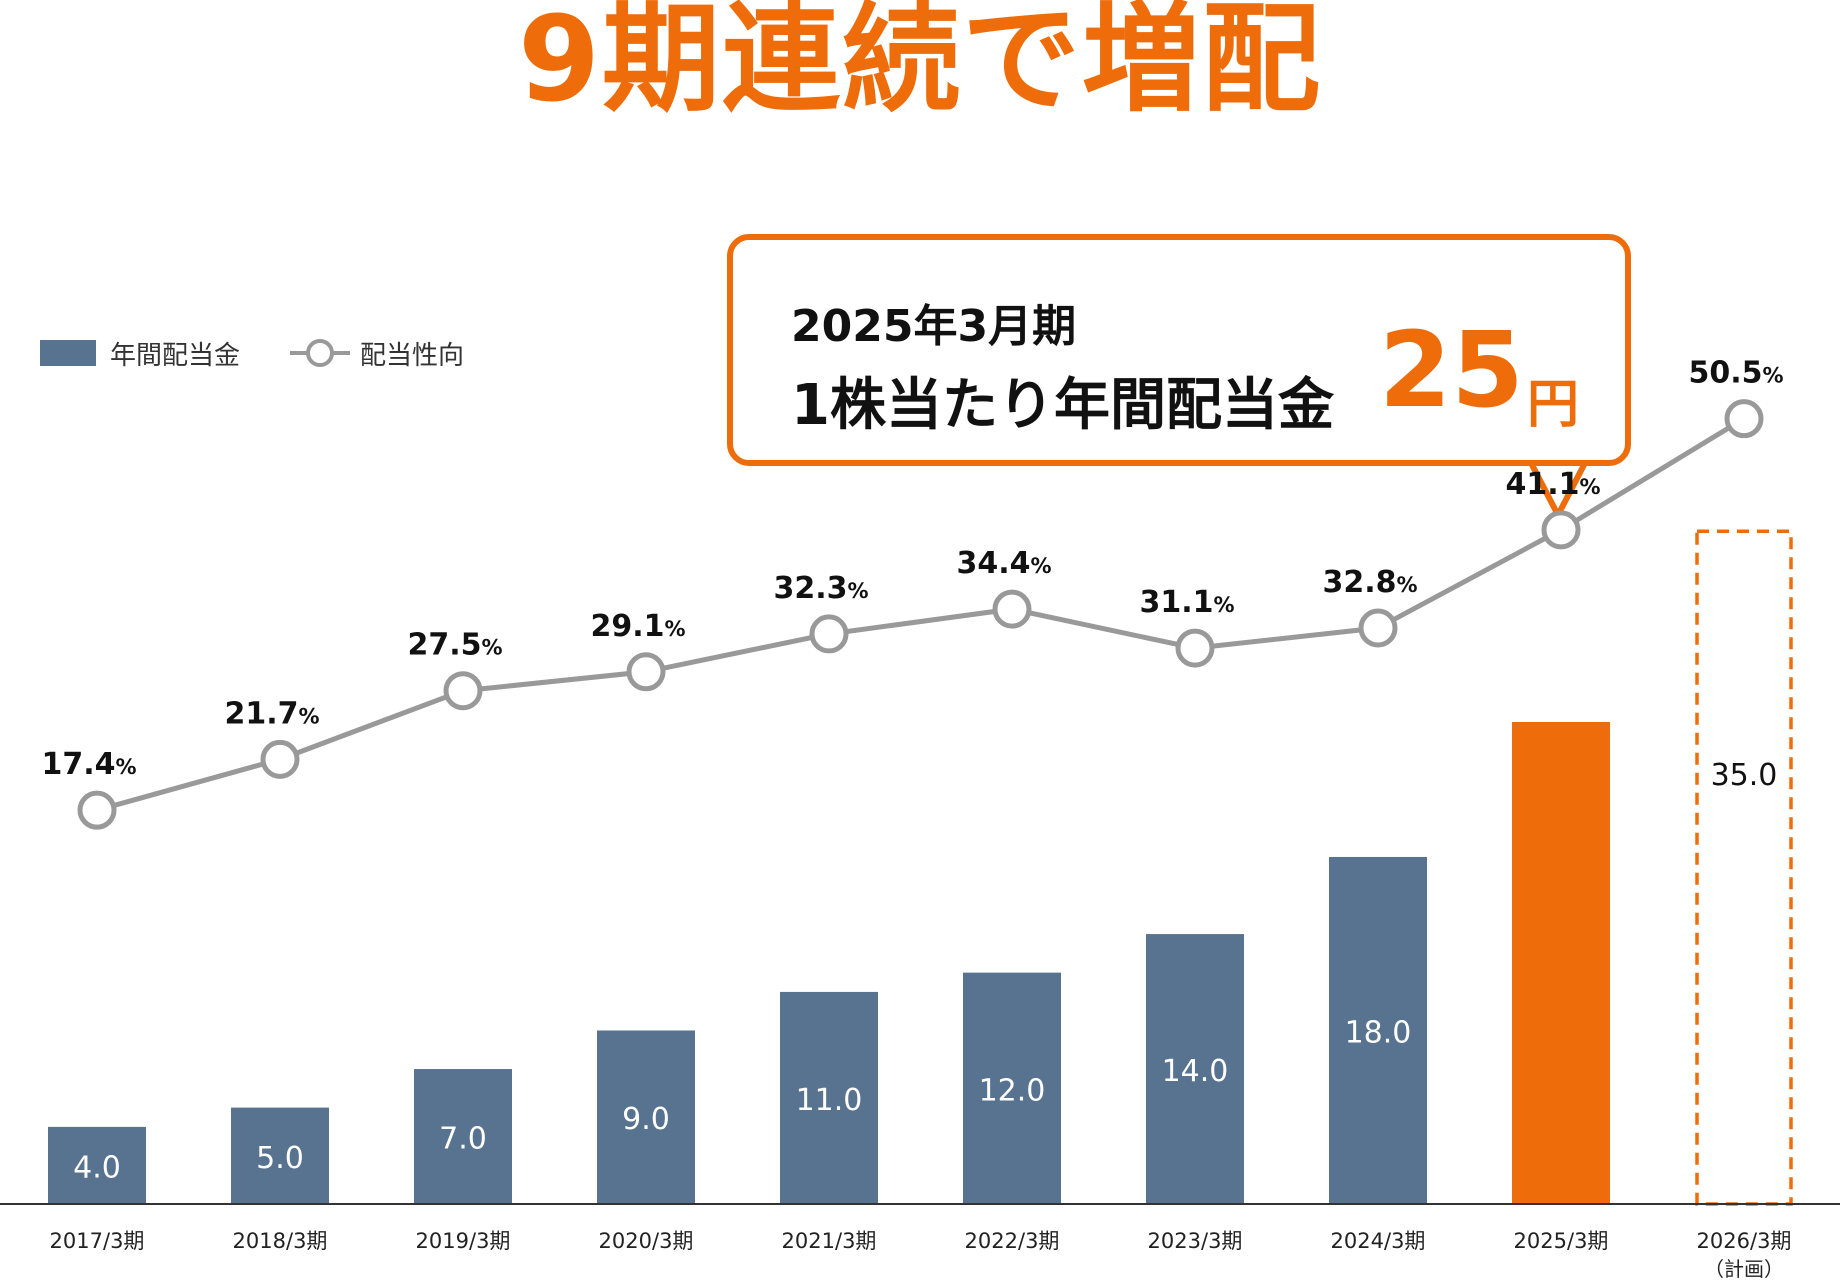  I want to click on payout-ratio-label: 41.1%, so click(1552, 484).